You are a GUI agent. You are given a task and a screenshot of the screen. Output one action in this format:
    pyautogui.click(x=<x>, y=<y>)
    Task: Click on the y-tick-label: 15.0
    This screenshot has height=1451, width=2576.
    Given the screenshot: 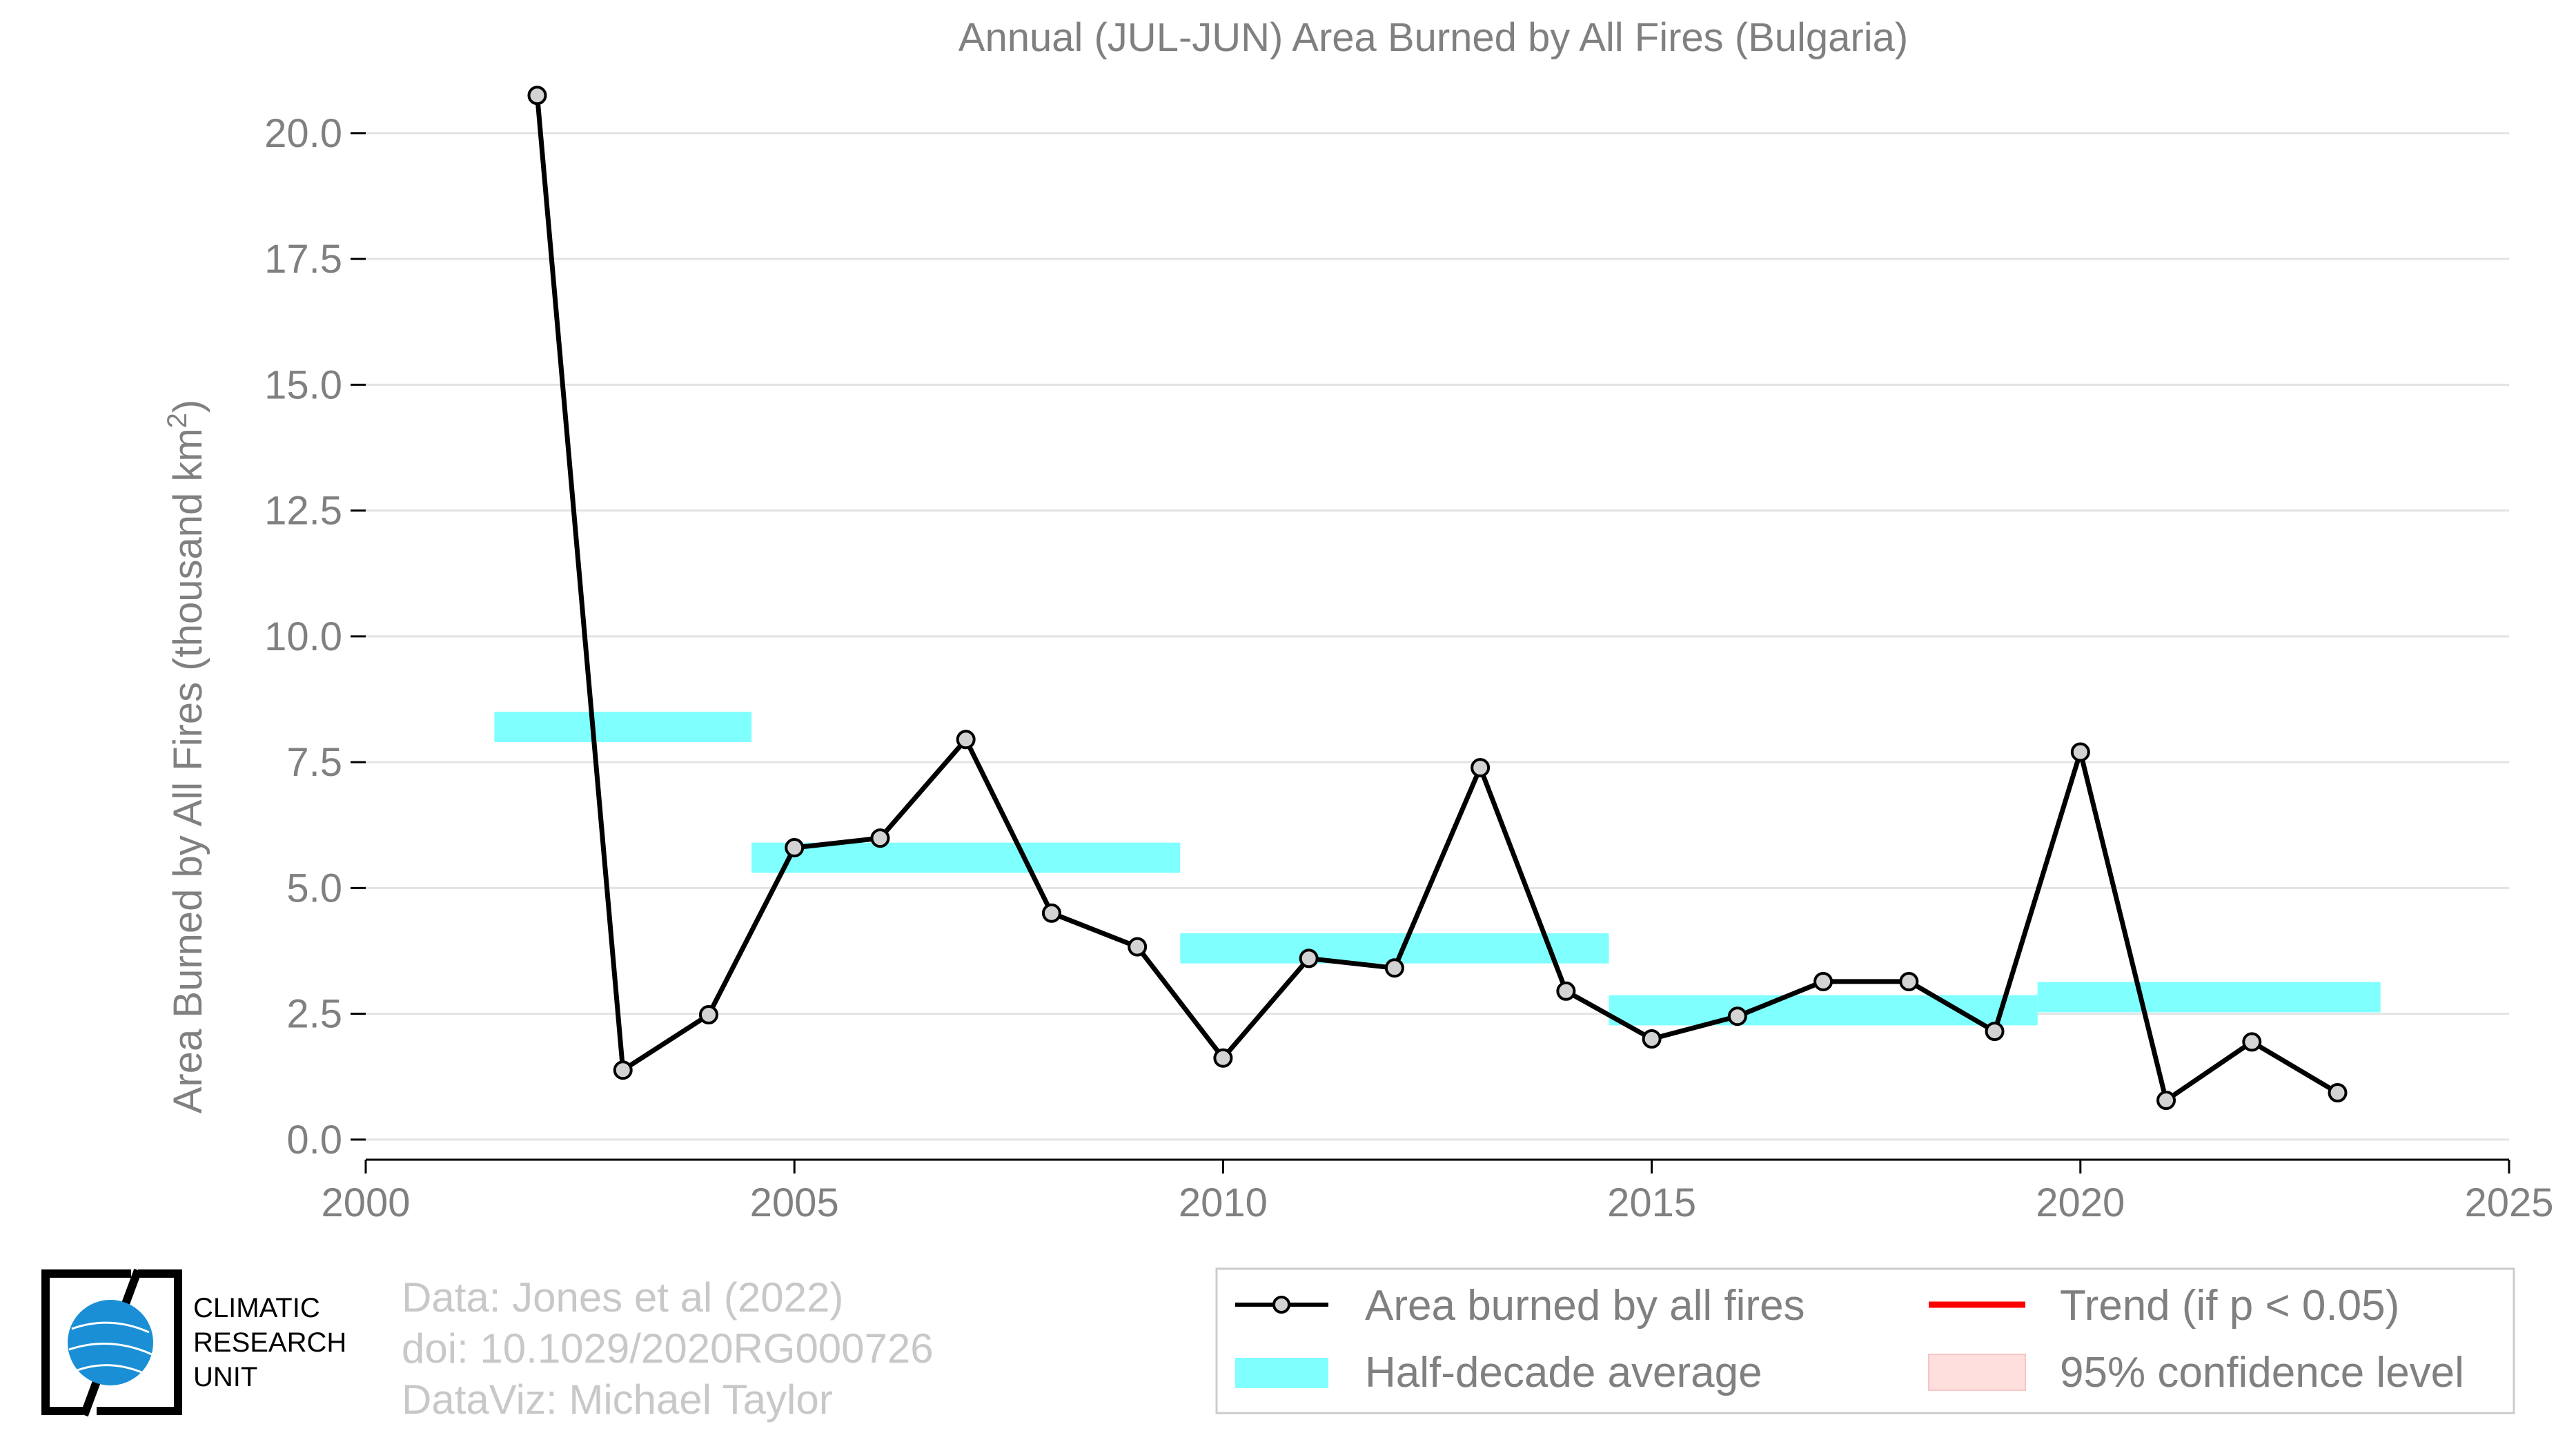 What is the action you would take?
    pyautogui.click(x=303, y=385)
    